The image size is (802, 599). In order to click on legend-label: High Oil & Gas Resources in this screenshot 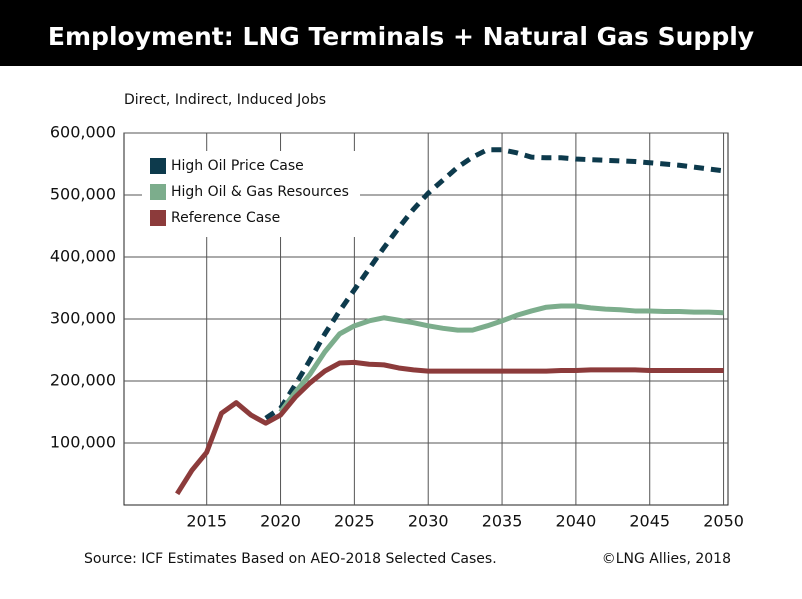, I will do `click(260, 192)`.